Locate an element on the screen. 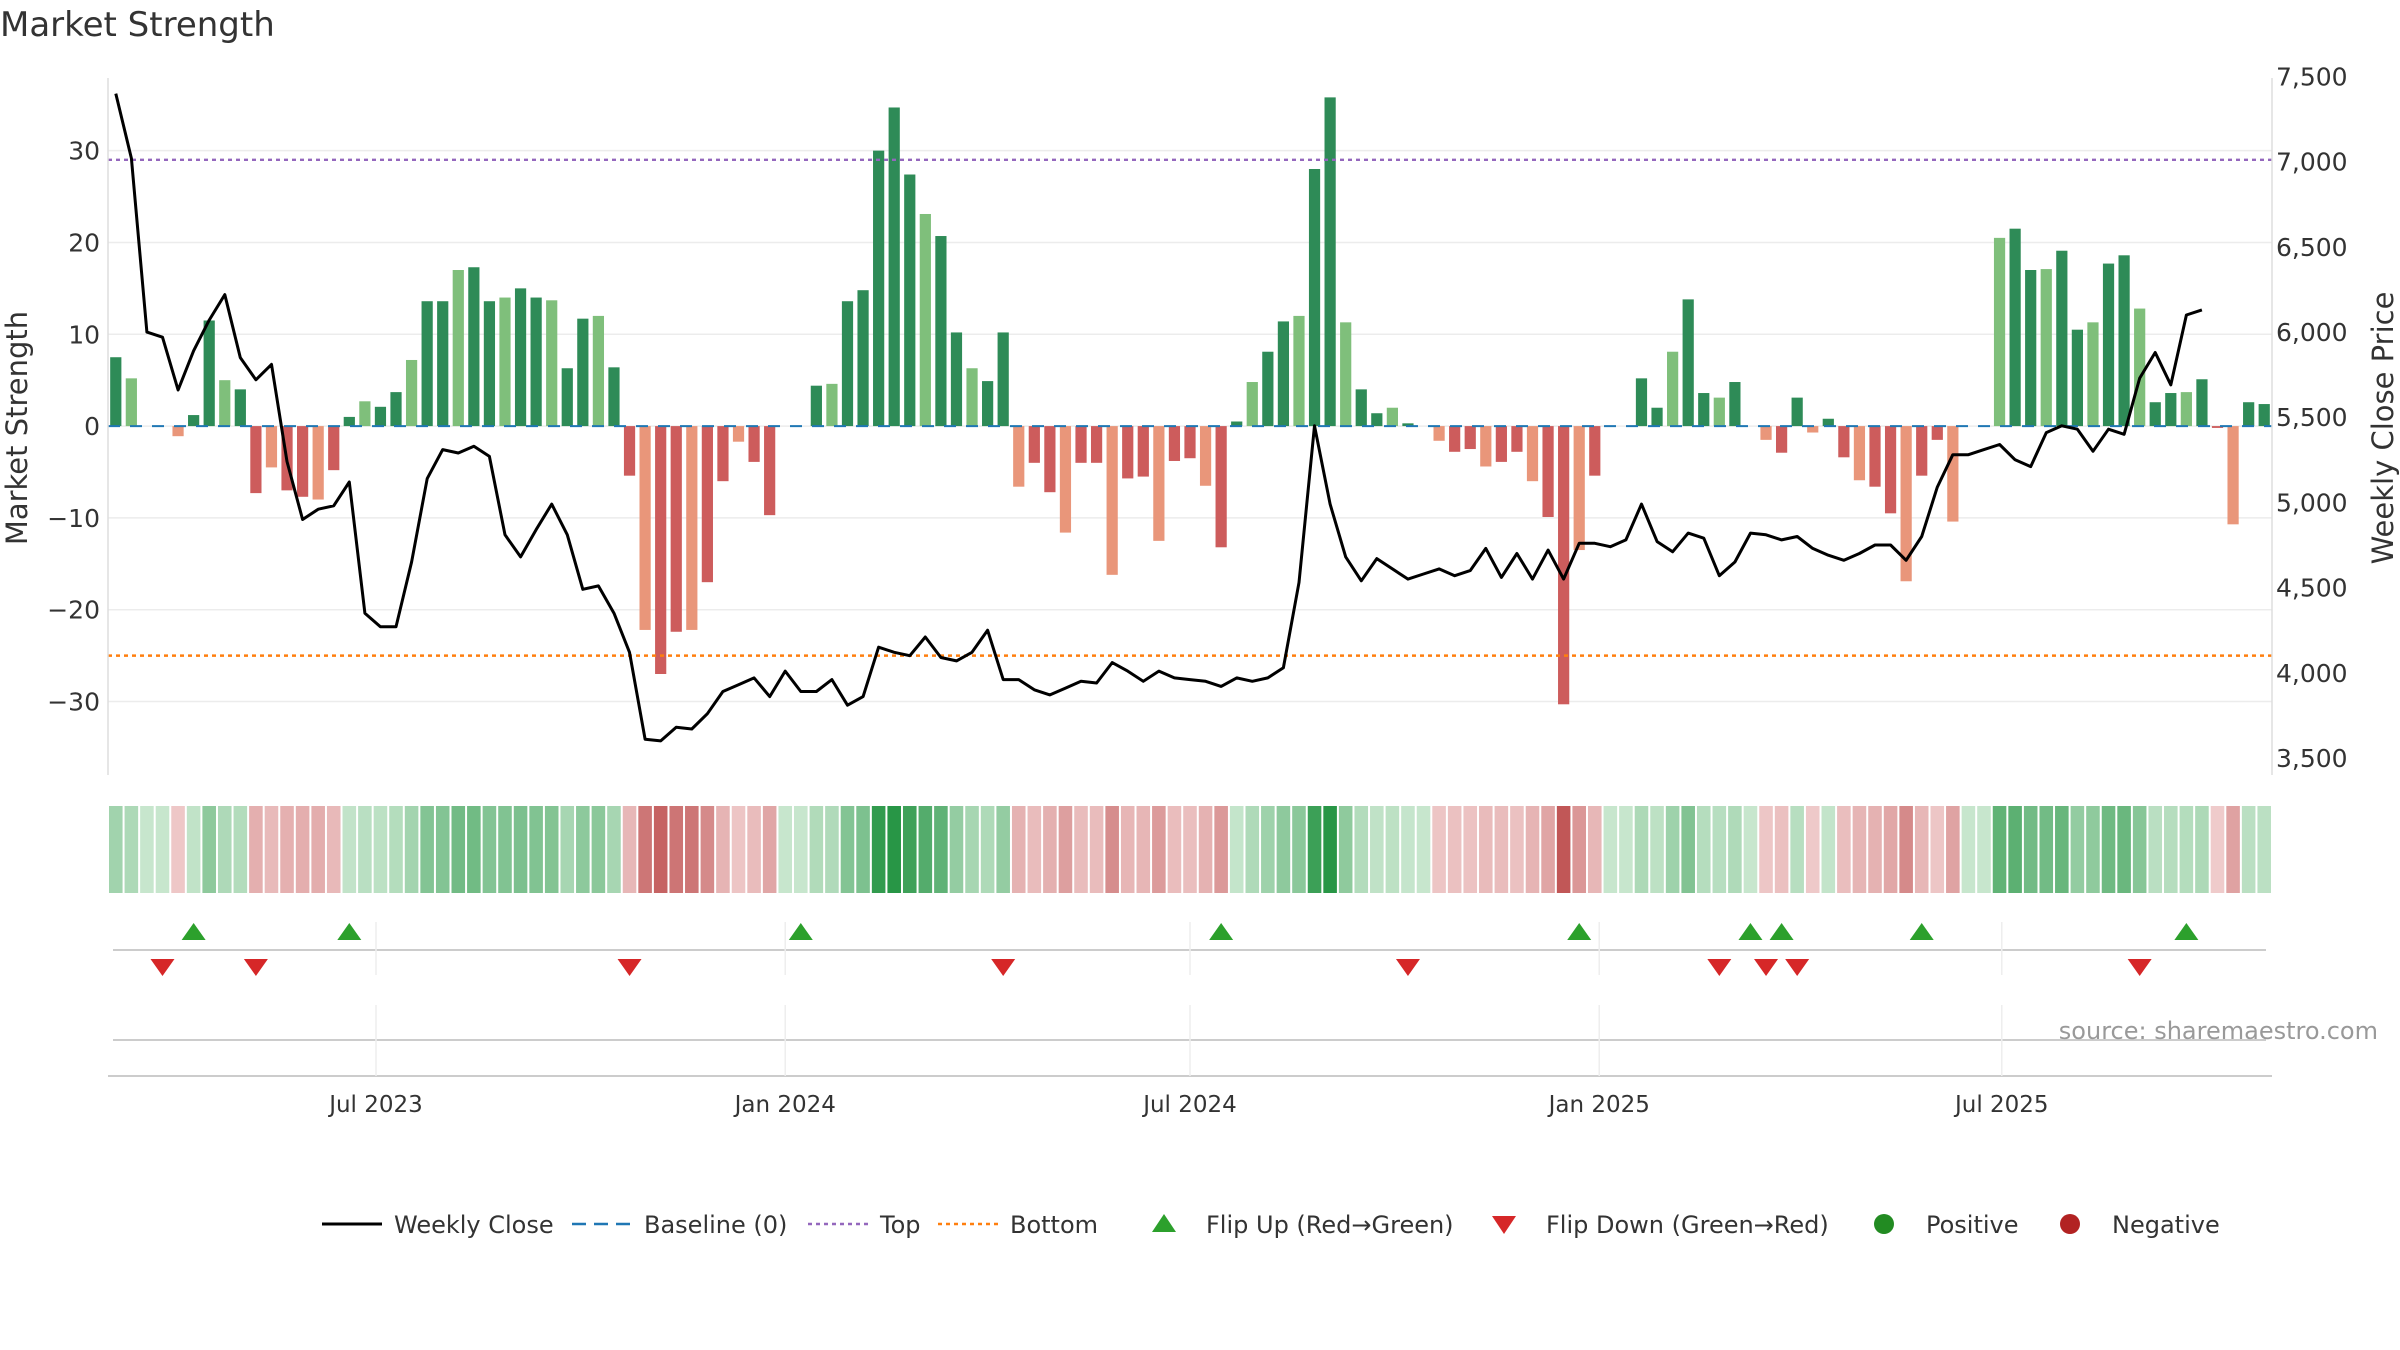 This screenshot has width=2400, height=1350. y-tick-right-label: 4,500 is located at coordinates (2312, 588).